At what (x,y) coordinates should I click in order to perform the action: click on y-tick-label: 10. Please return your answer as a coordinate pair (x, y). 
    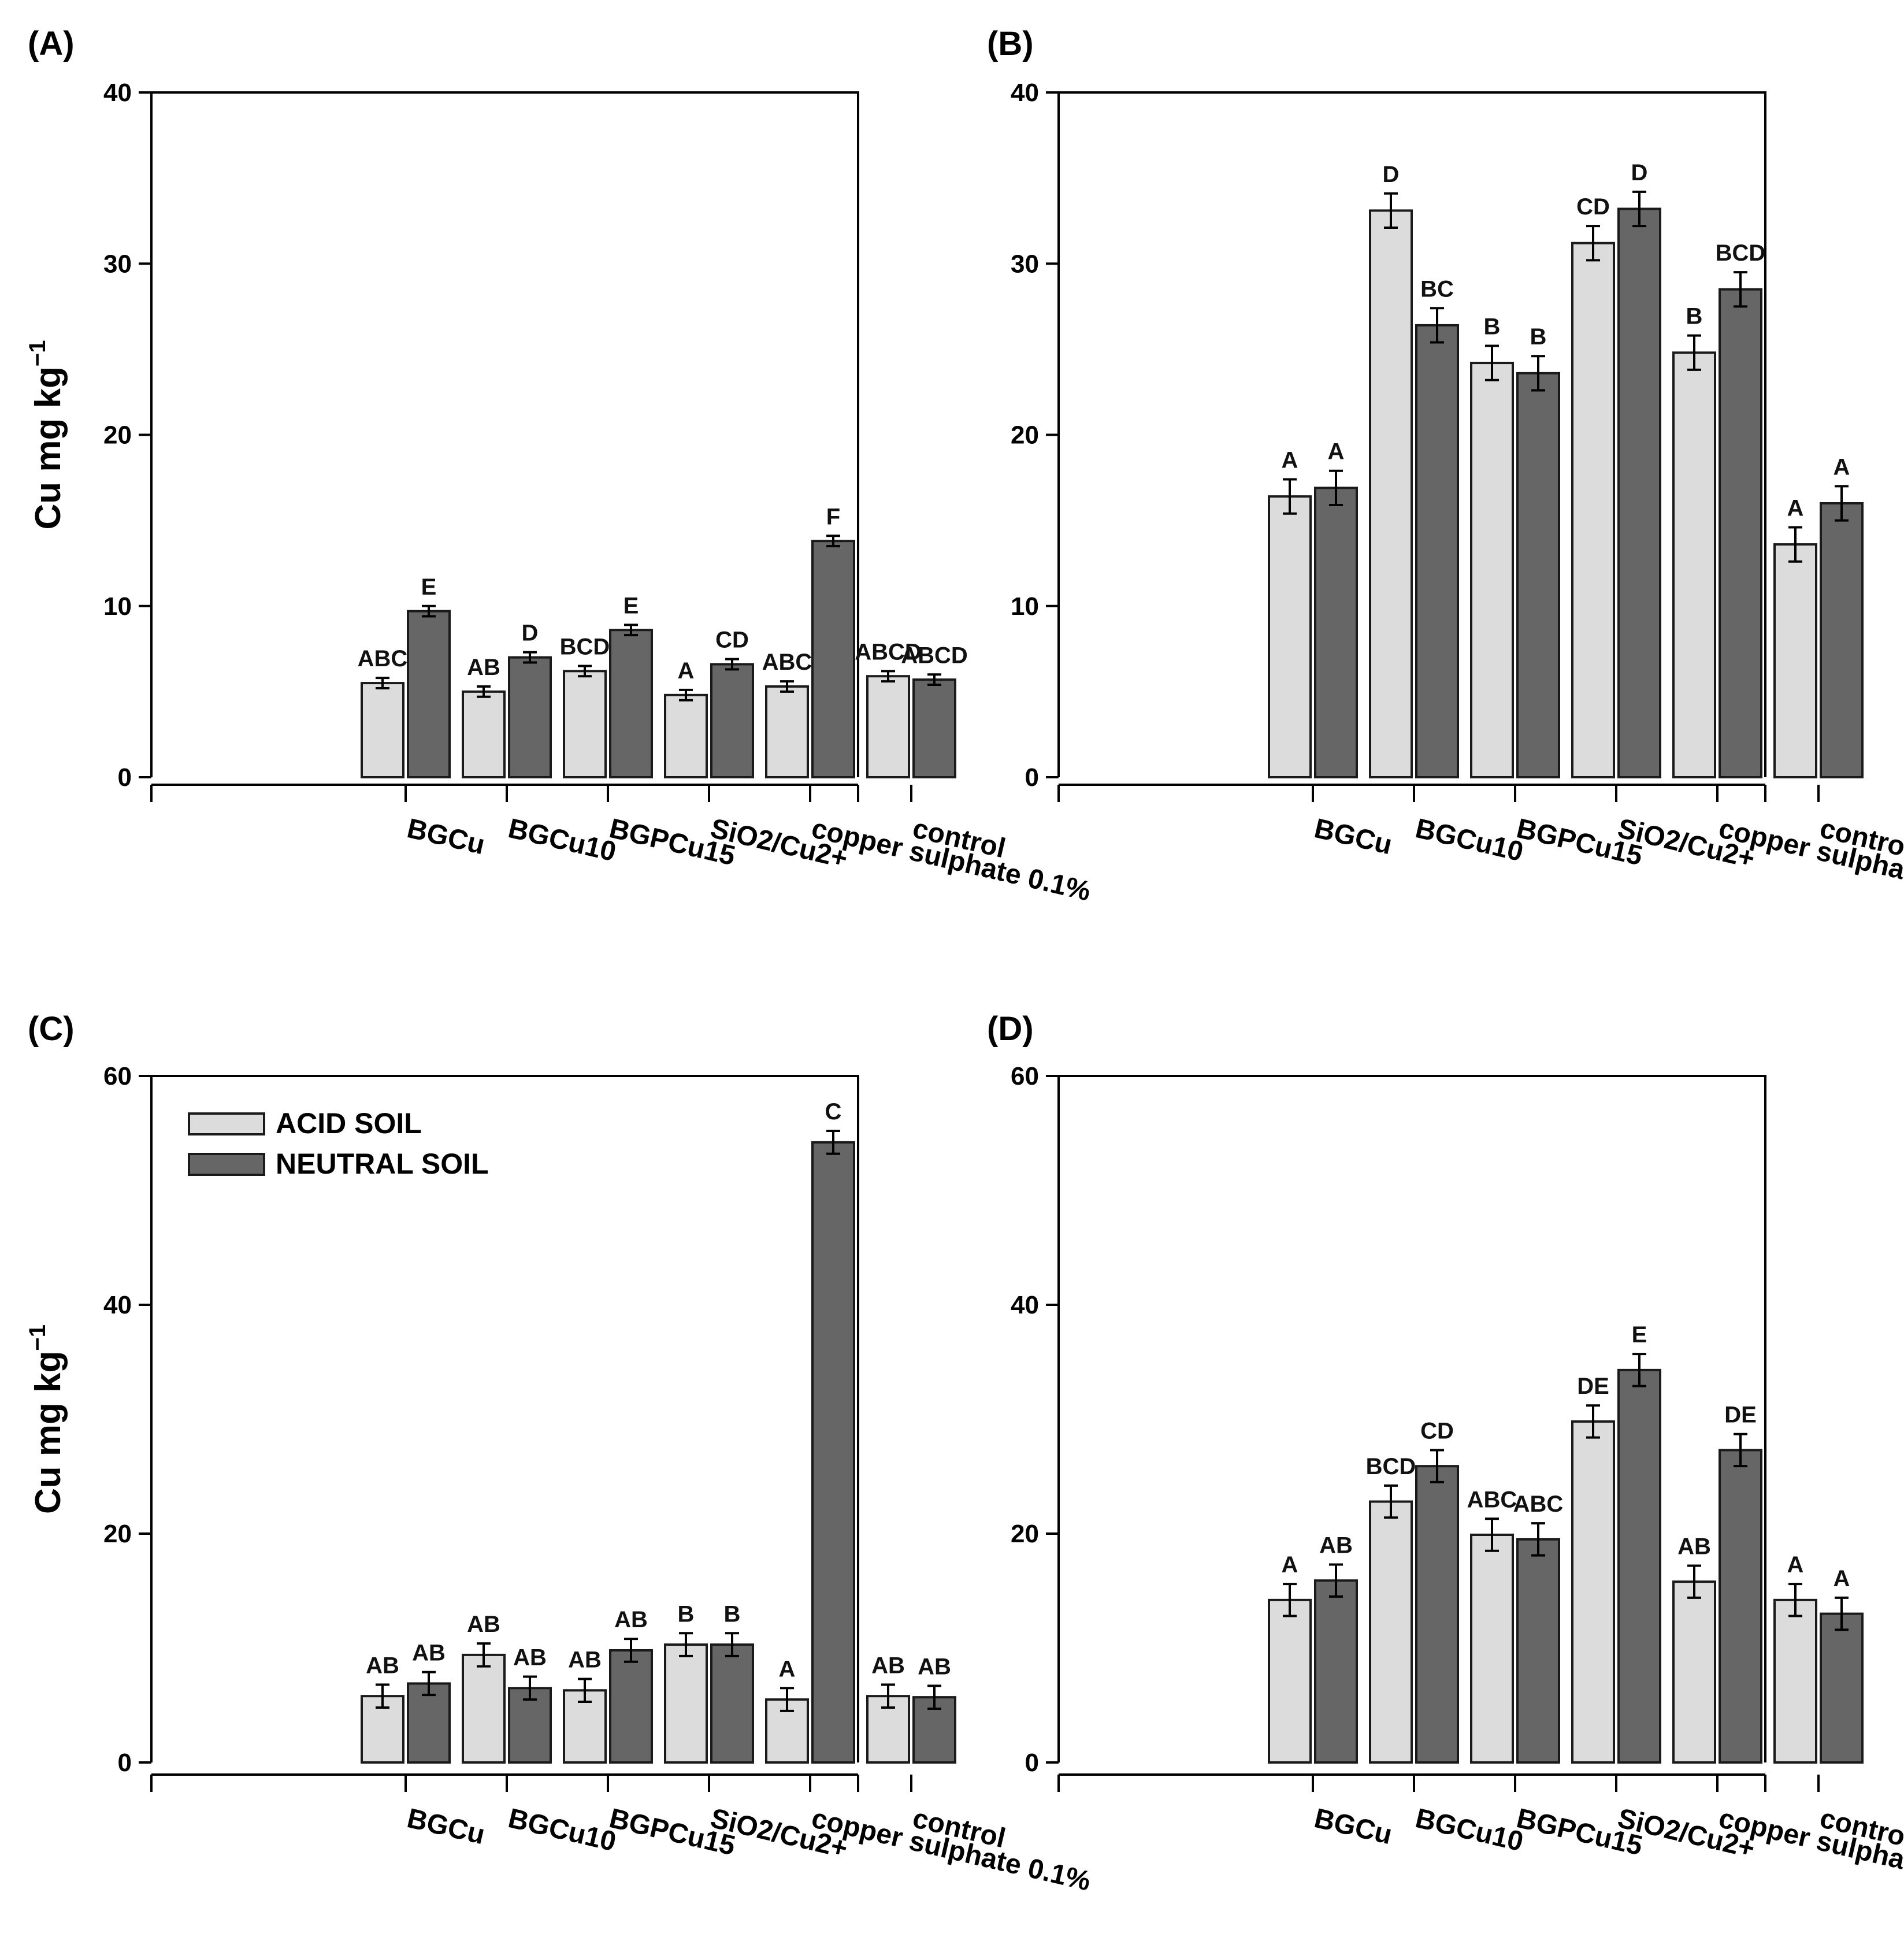
    Looking at the image, I should click on (118, 606).